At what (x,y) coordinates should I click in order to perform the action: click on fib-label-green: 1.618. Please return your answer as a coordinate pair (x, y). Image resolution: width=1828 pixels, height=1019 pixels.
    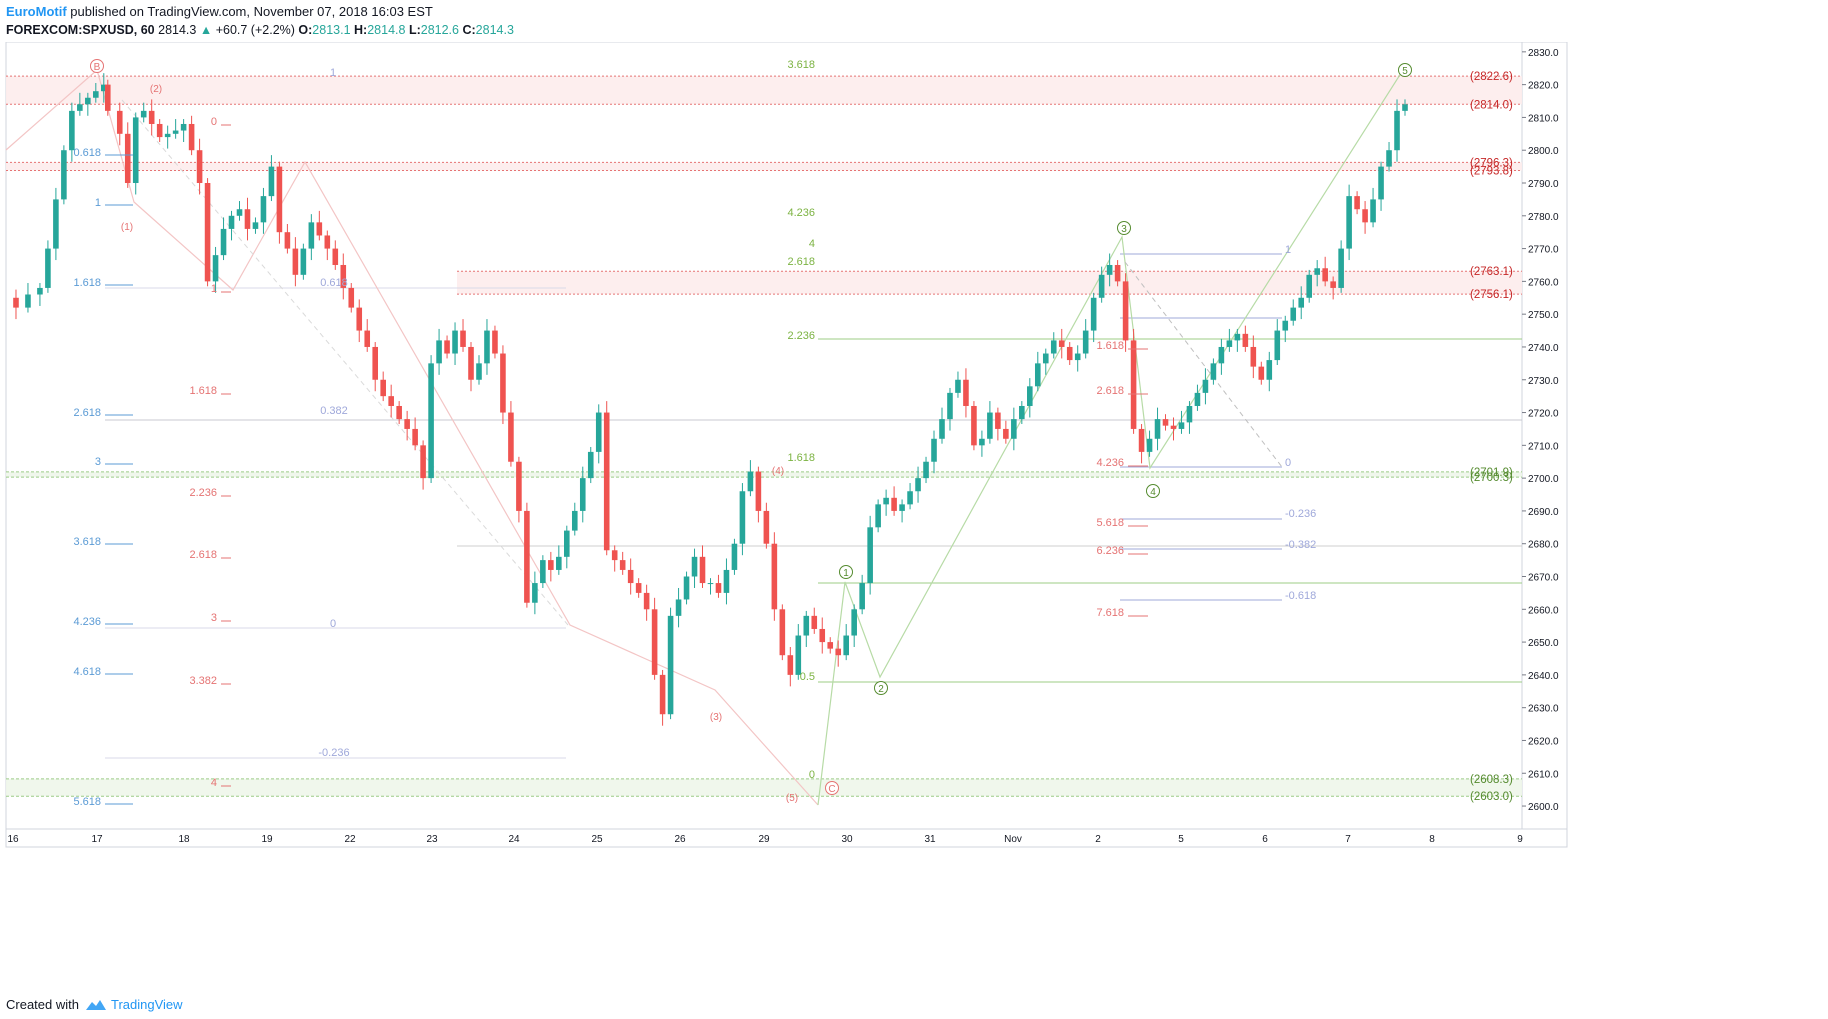
    Looking at the image, I should click on (801, 458).